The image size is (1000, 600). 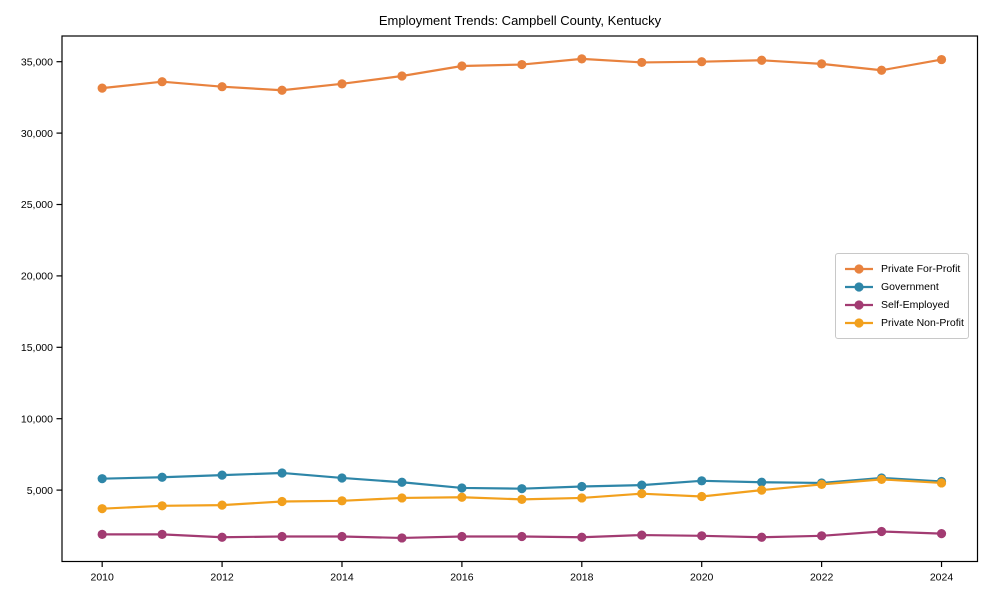 What do you see at coordinates (342, 578) in the screenshot?
I see `x-tick-label: 2014` at bounding box center [342, 578].